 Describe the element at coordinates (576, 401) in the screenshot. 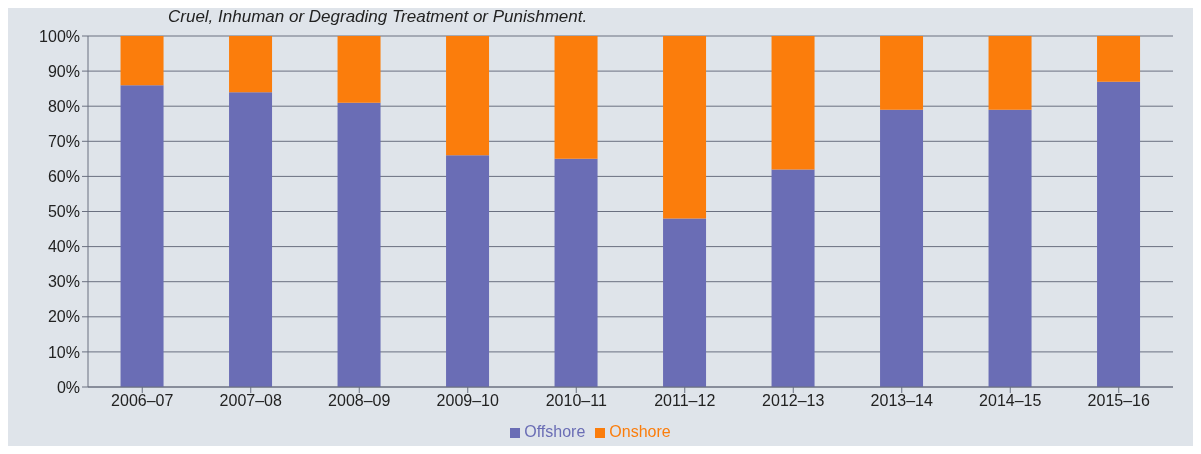

I see `x-tick-label: 2010–11` at that location.